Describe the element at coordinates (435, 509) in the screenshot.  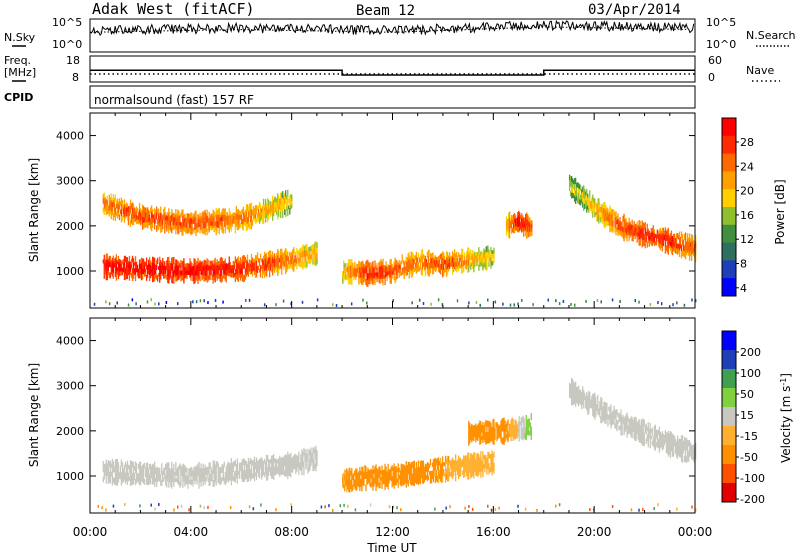
I see `clutter-cell` at that location.